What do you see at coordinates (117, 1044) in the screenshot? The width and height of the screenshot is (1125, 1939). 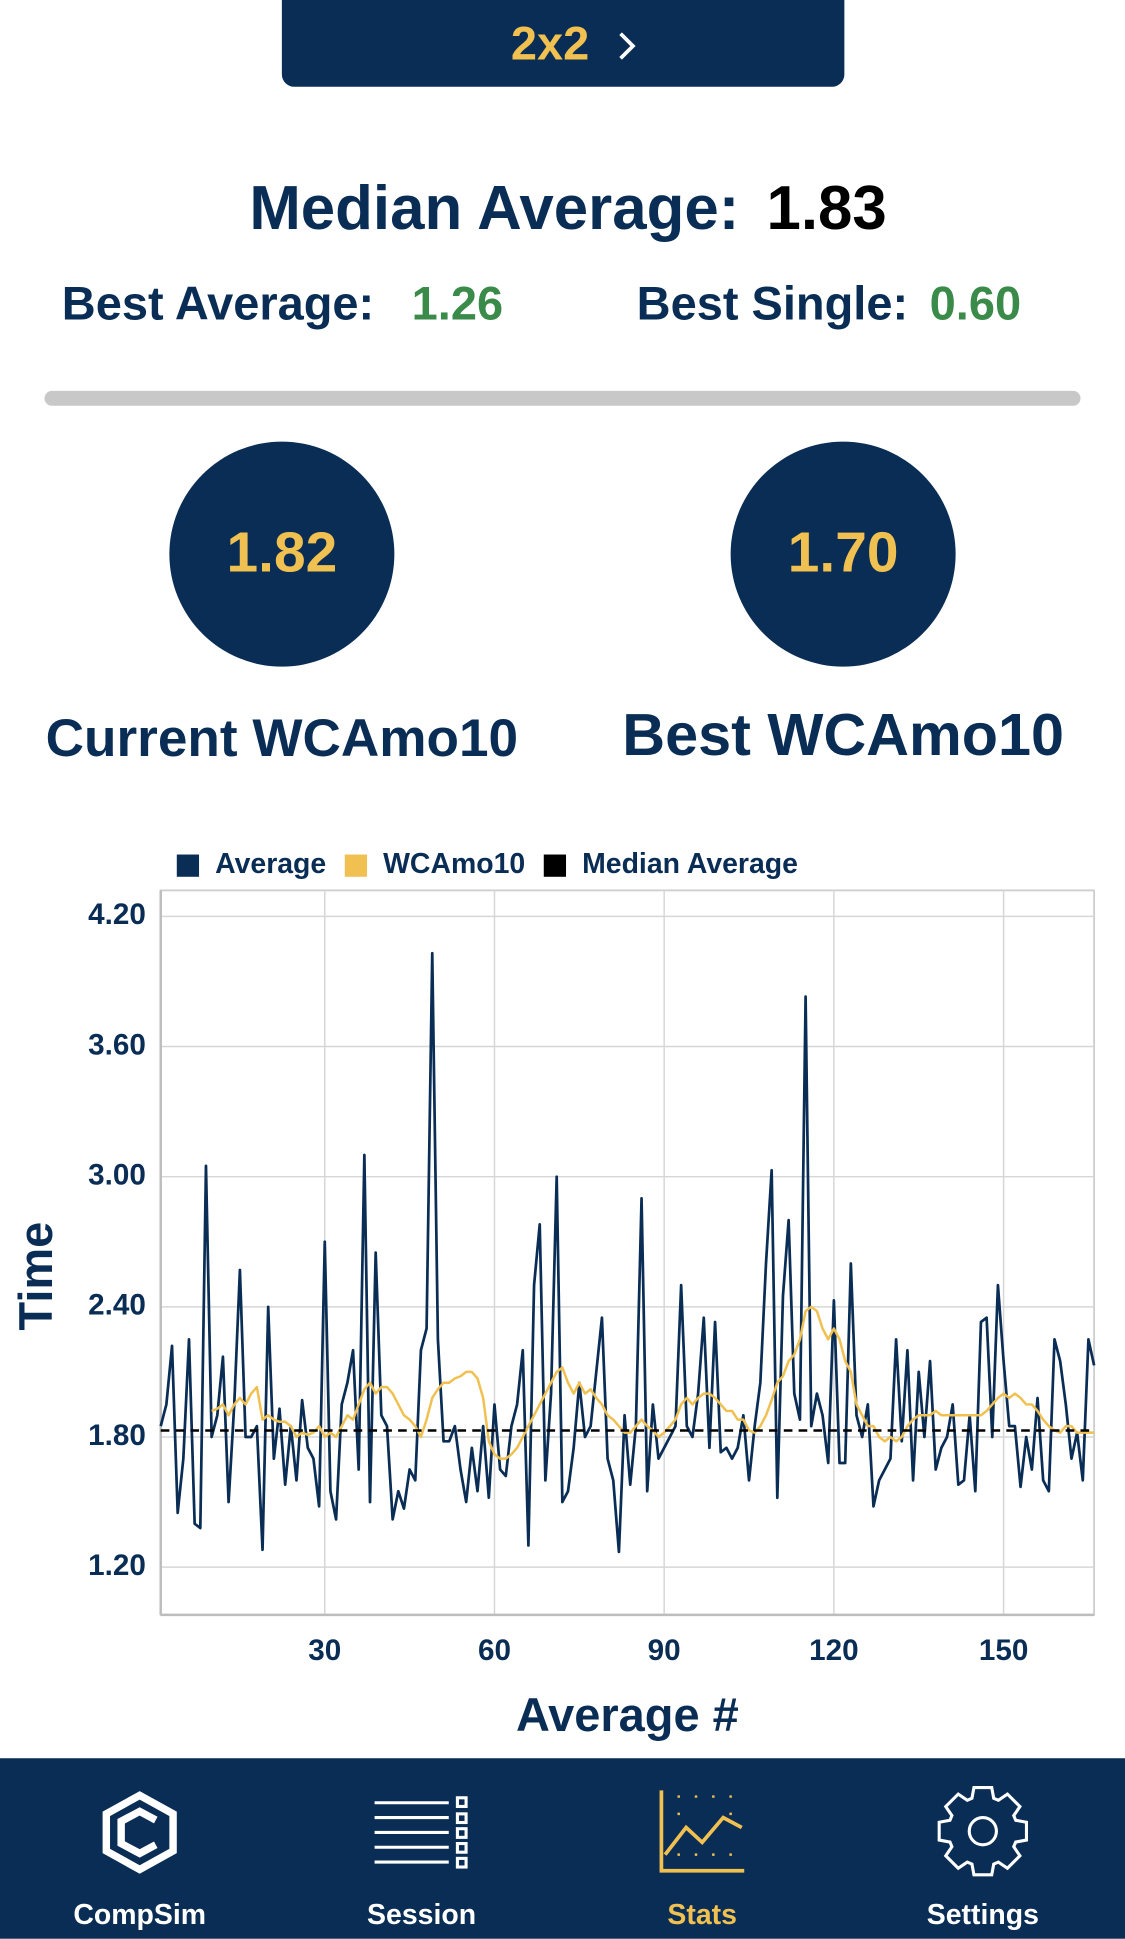 I see `y-tick-label: 3.60` at bounding box center [117, 1044].